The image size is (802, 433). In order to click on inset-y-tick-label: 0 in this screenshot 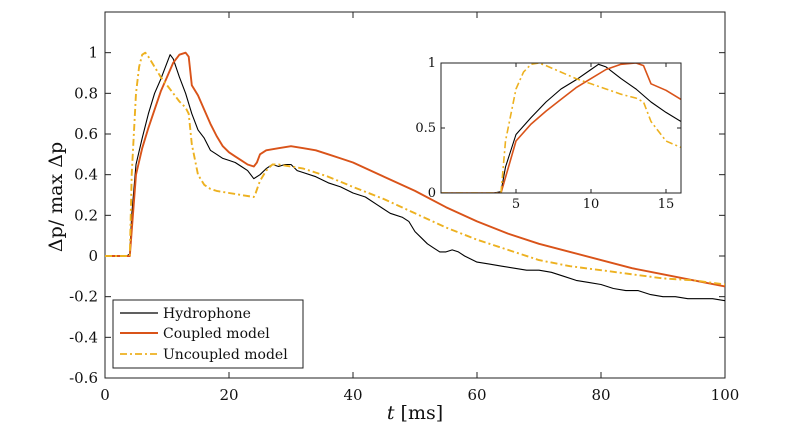, I will do `click(432, 193)`.